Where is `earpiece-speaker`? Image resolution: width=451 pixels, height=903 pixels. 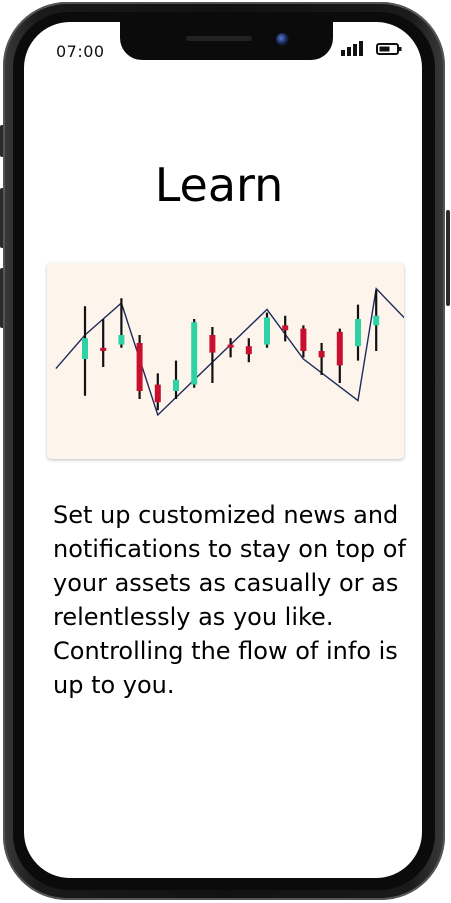
earpiece-speaker is located at coordinates (219, 38).